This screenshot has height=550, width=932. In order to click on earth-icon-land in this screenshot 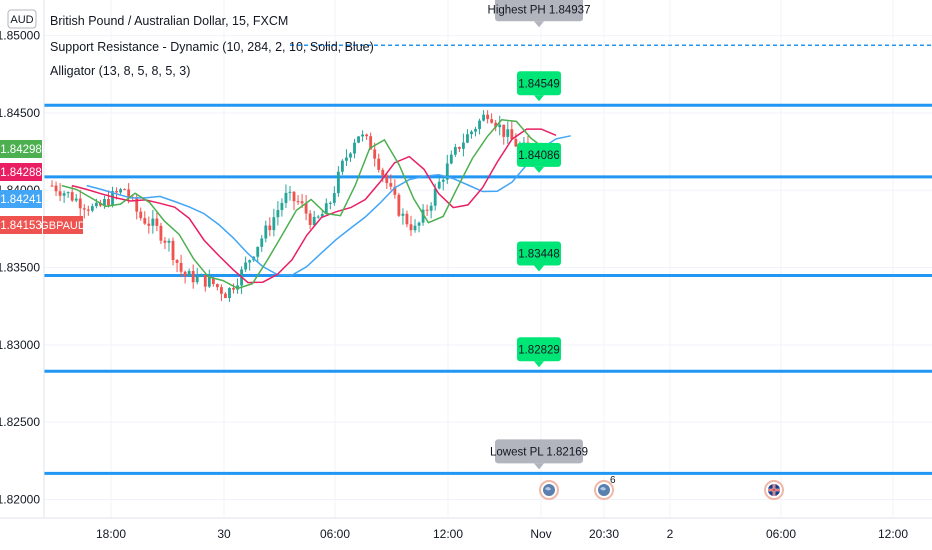, I will do `click(548, 489)`.